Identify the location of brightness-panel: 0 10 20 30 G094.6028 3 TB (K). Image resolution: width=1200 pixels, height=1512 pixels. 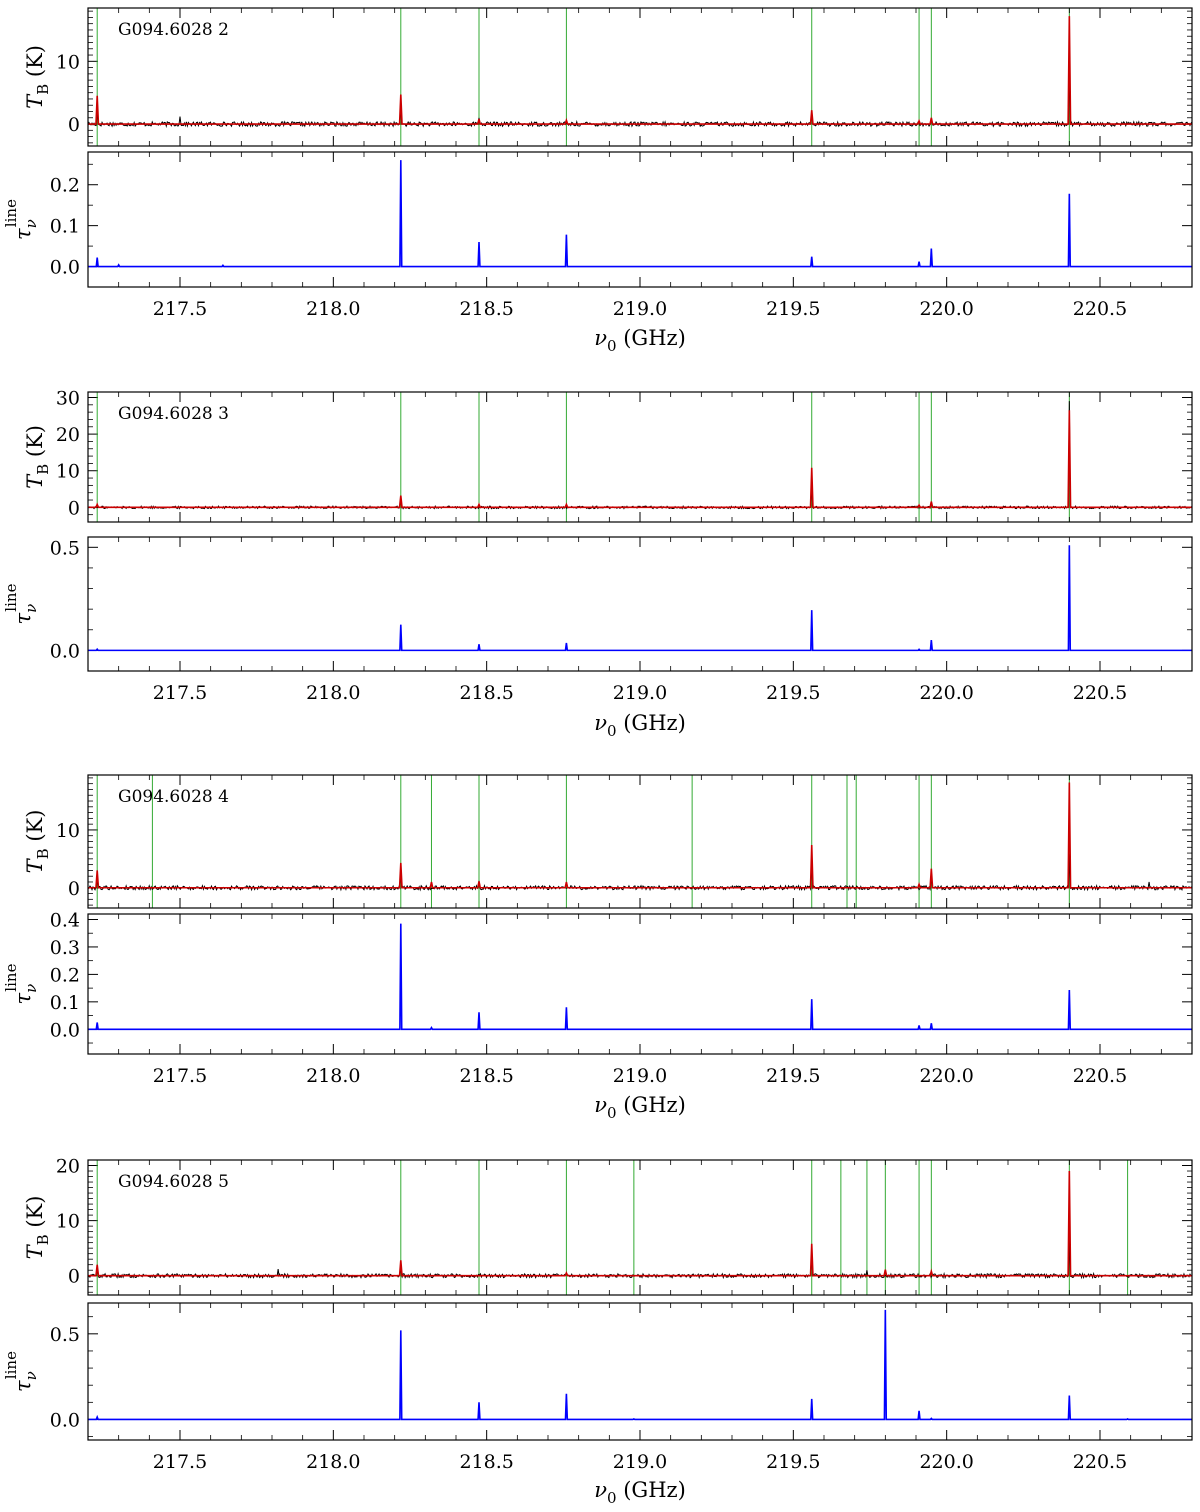
(608, 455).